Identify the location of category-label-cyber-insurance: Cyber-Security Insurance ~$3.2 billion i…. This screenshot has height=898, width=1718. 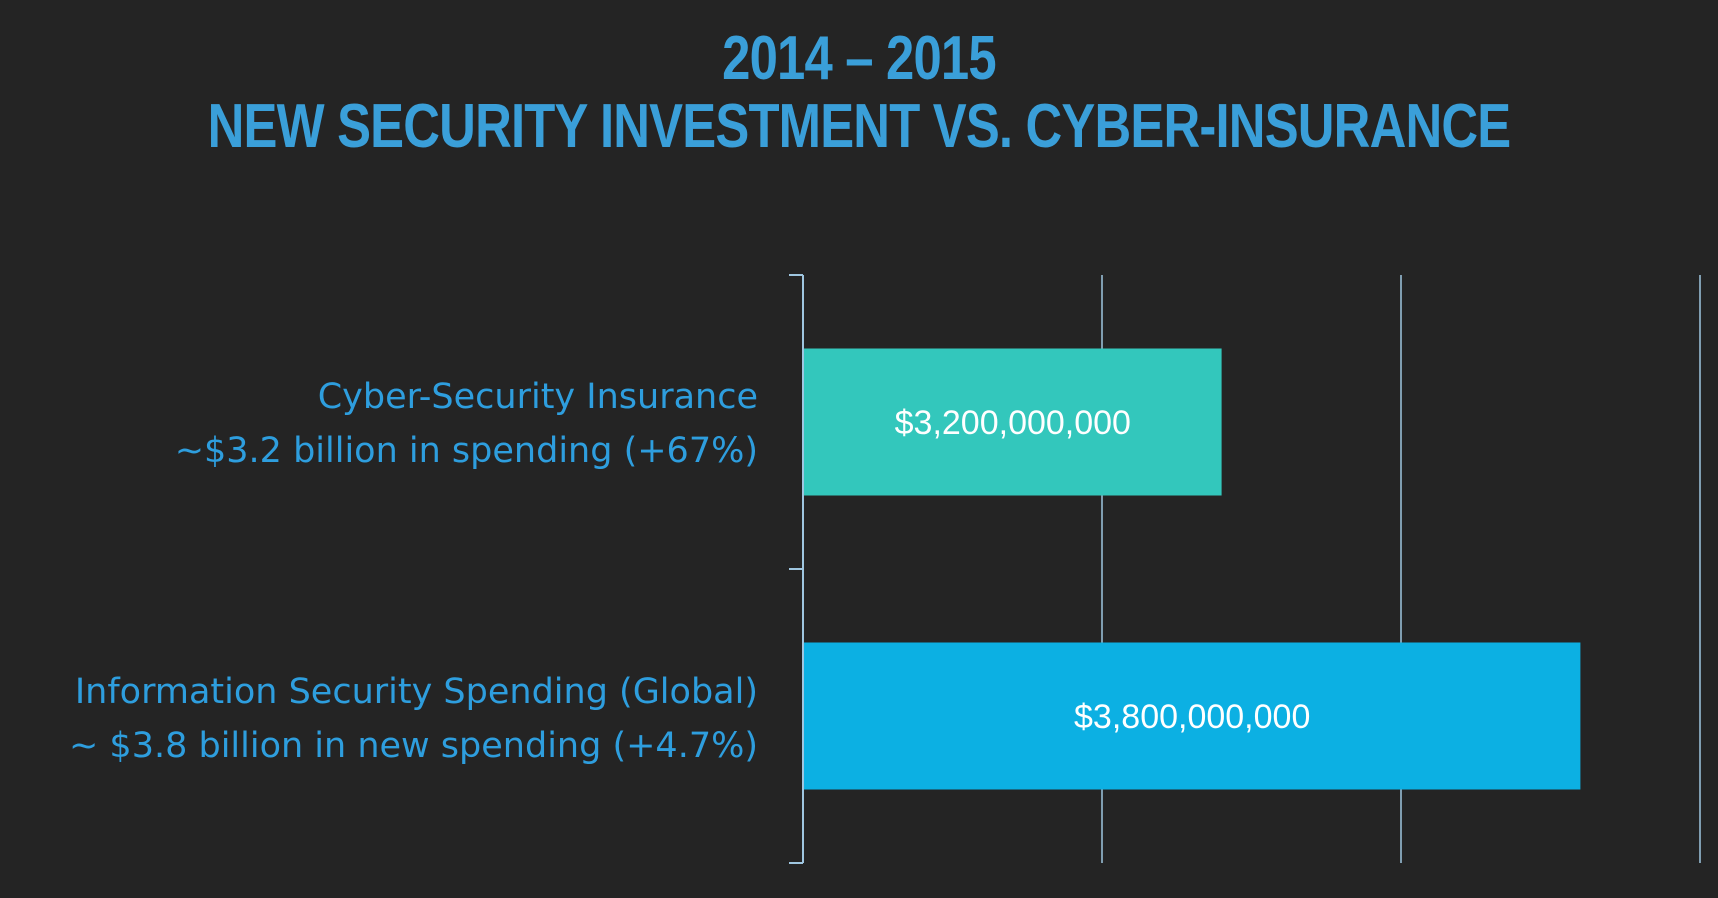
(466, 424).